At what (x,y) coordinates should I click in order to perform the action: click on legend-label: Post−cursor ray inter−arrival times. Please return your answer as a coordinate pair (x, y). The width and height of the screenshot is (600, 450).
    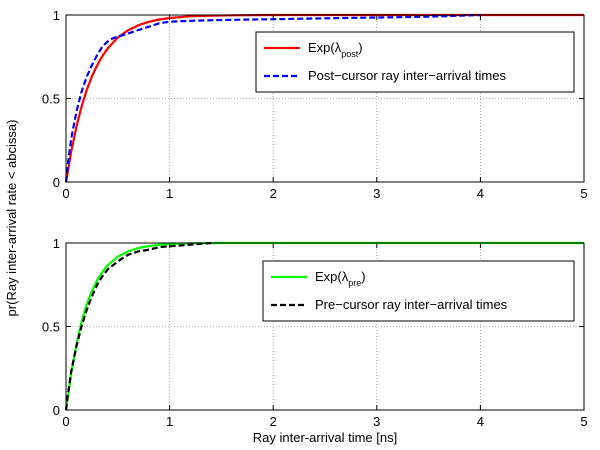
    Looking at the image, I should click on (407, 75).